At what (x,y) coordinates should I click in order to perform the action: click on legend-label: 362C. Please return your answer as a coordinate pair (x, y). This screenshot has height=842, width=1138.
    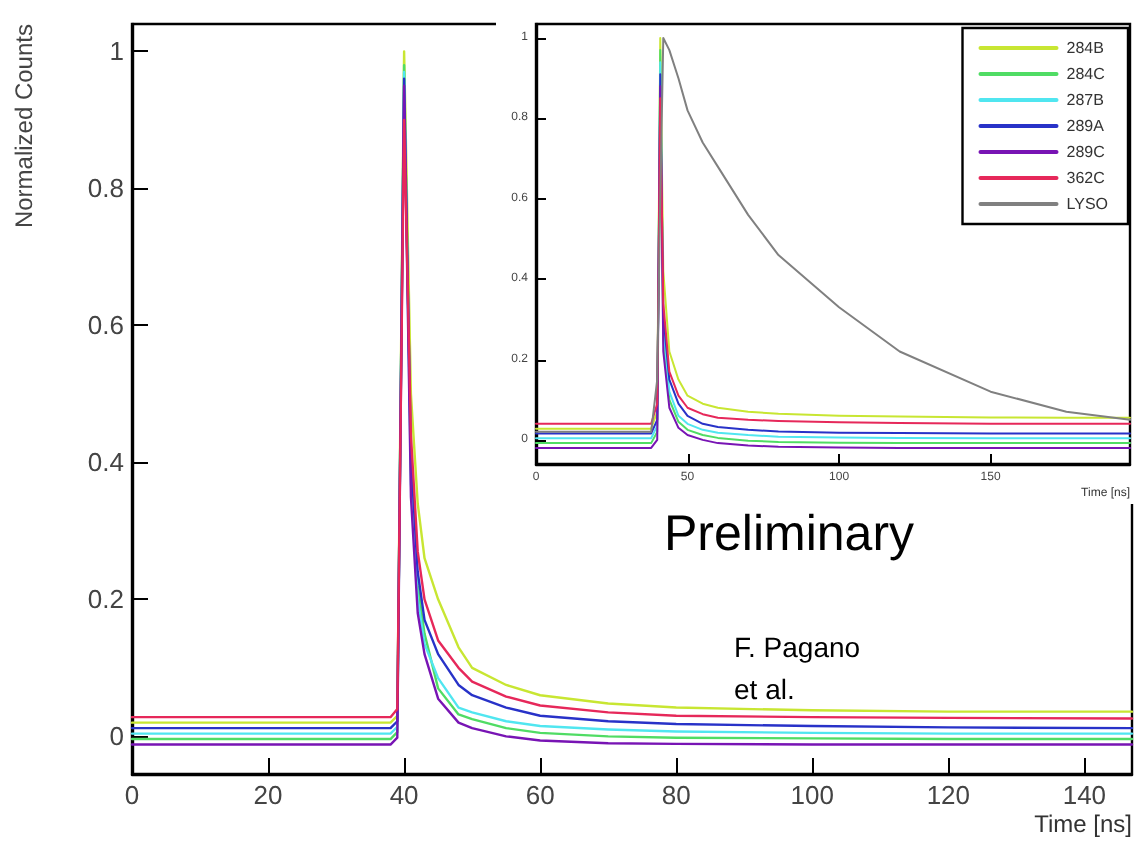
    Looking at the image, I should click on (1086, 178).